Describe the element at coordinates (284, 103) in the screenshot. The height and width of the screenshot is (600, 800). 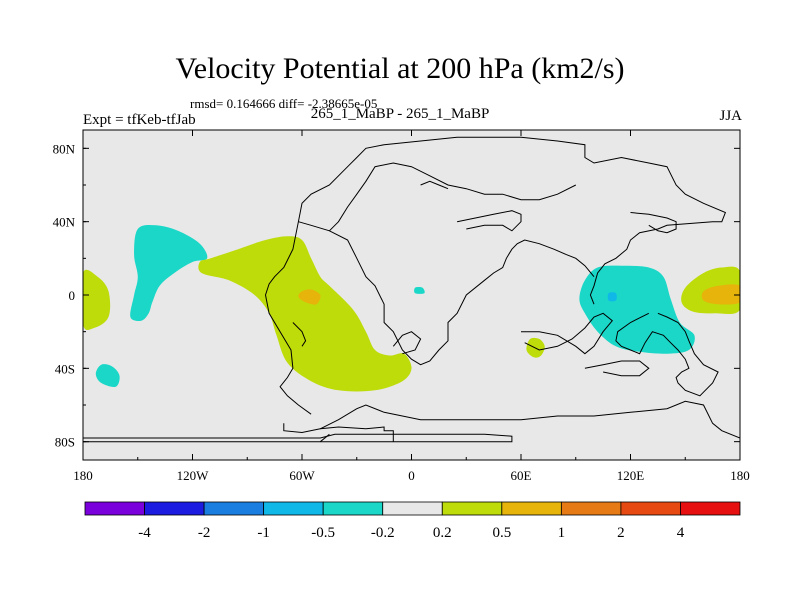
I see `stats-text: rmsd= 0.164666 diff= -2.38665e-05` at that location.